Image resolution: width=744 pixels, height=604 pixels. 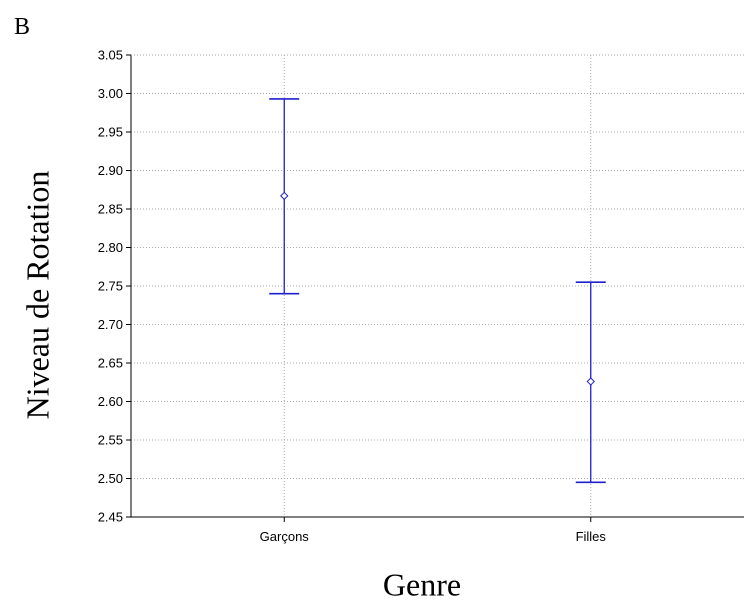 What do you see at coordinates (110, 132) in the screenshot?
I see `y-tick-label: 2.95` at bounding box center [110, 132].